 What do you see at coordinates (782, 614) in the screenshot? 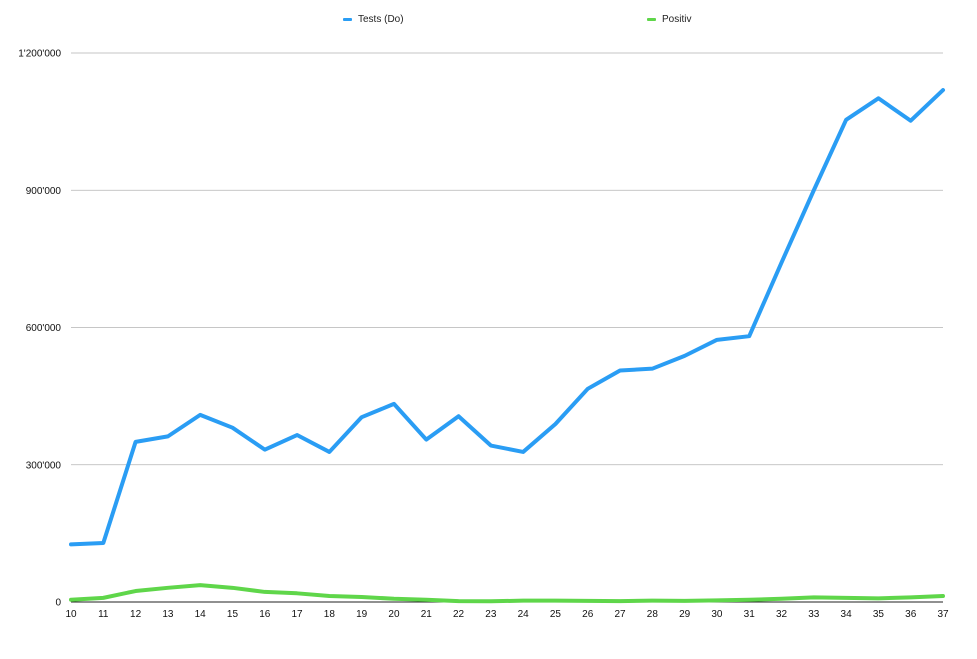
I see `x-tick-label: 32` at bounding box center [782, 614].